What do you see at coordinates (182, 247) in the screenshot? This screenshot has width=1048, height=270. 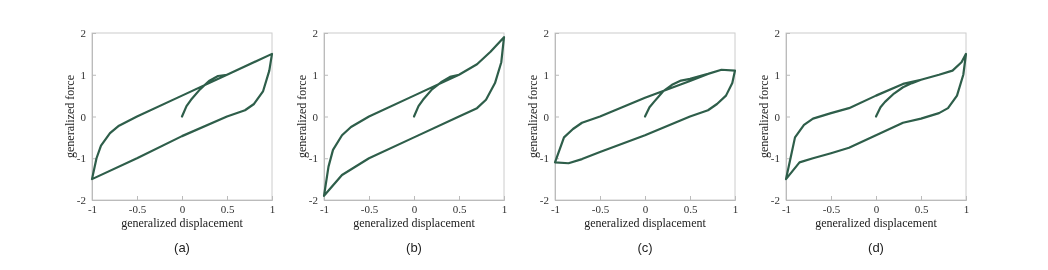 I see `text: (a)` at bounding box center [182, 247].